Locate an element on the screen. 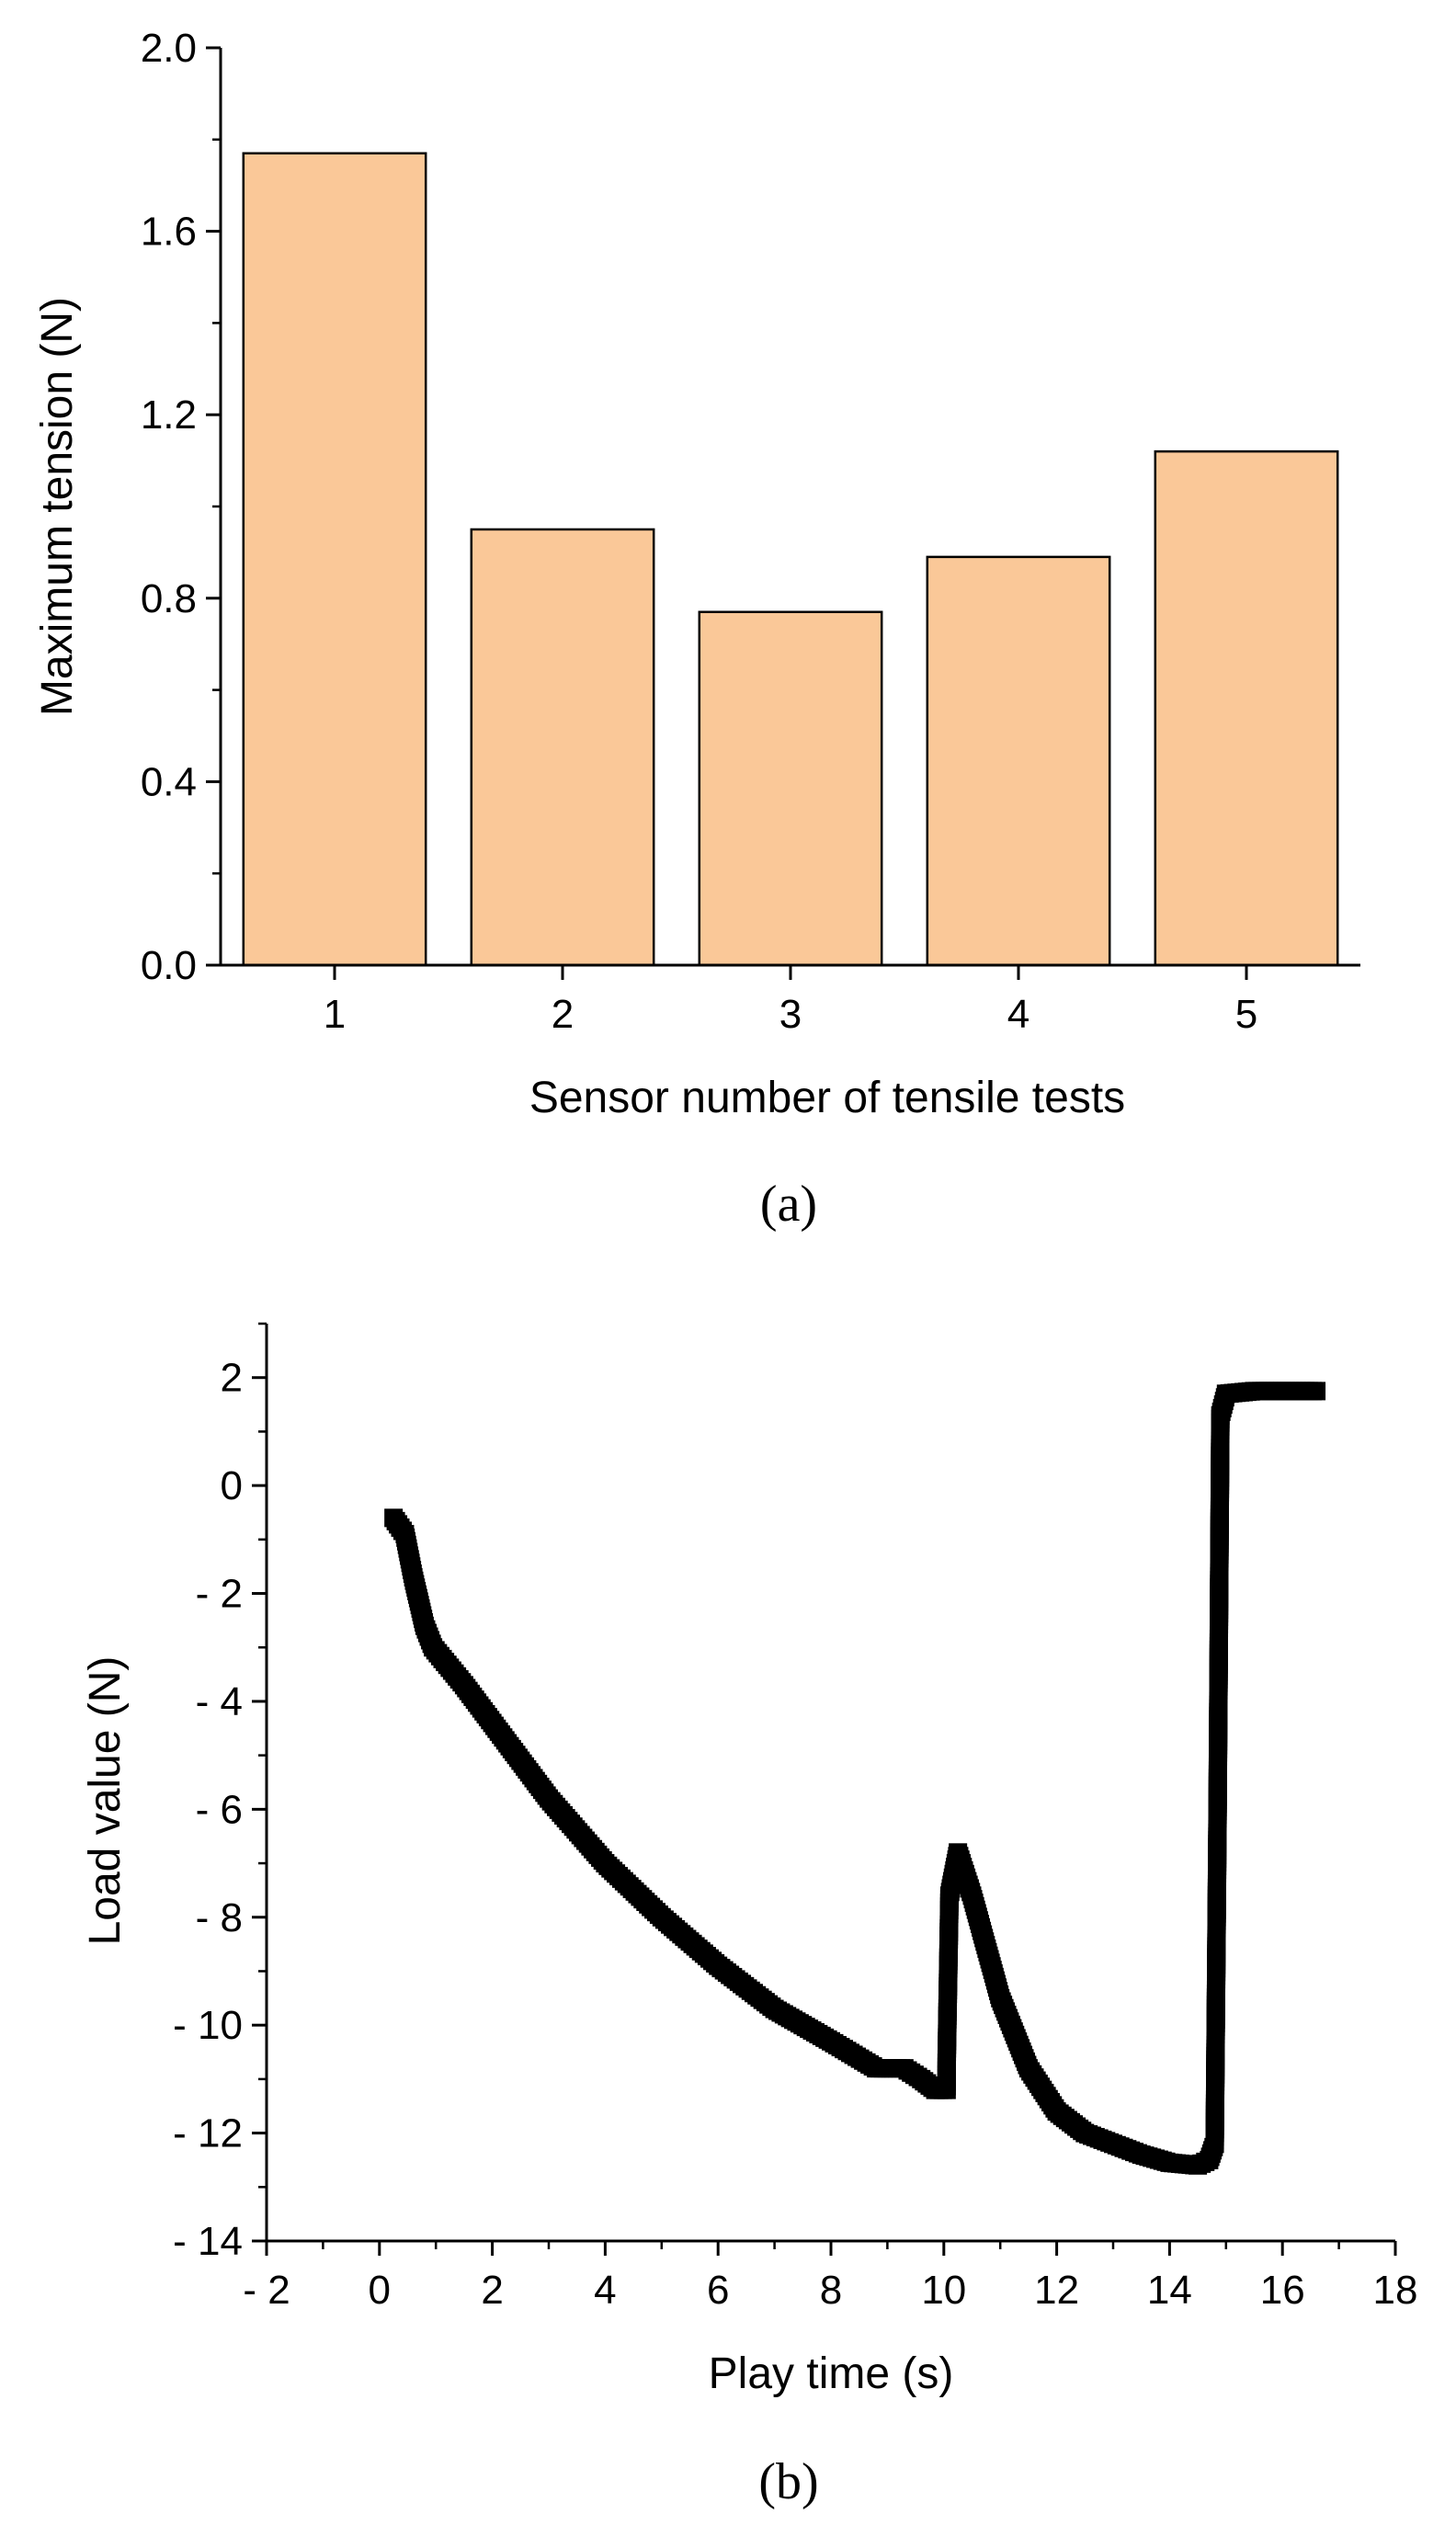 The width and height of the screenshot is (1456, 2548). y-tick-label: 2 is located at coordinates (232, 1378).